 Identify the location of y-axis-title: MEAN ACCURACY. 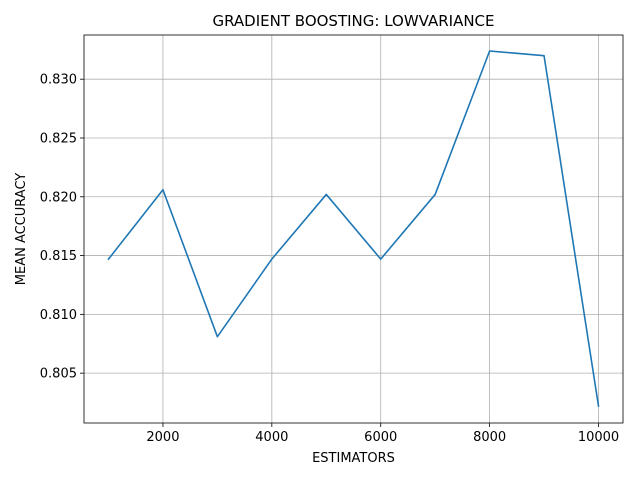
(21, 229).